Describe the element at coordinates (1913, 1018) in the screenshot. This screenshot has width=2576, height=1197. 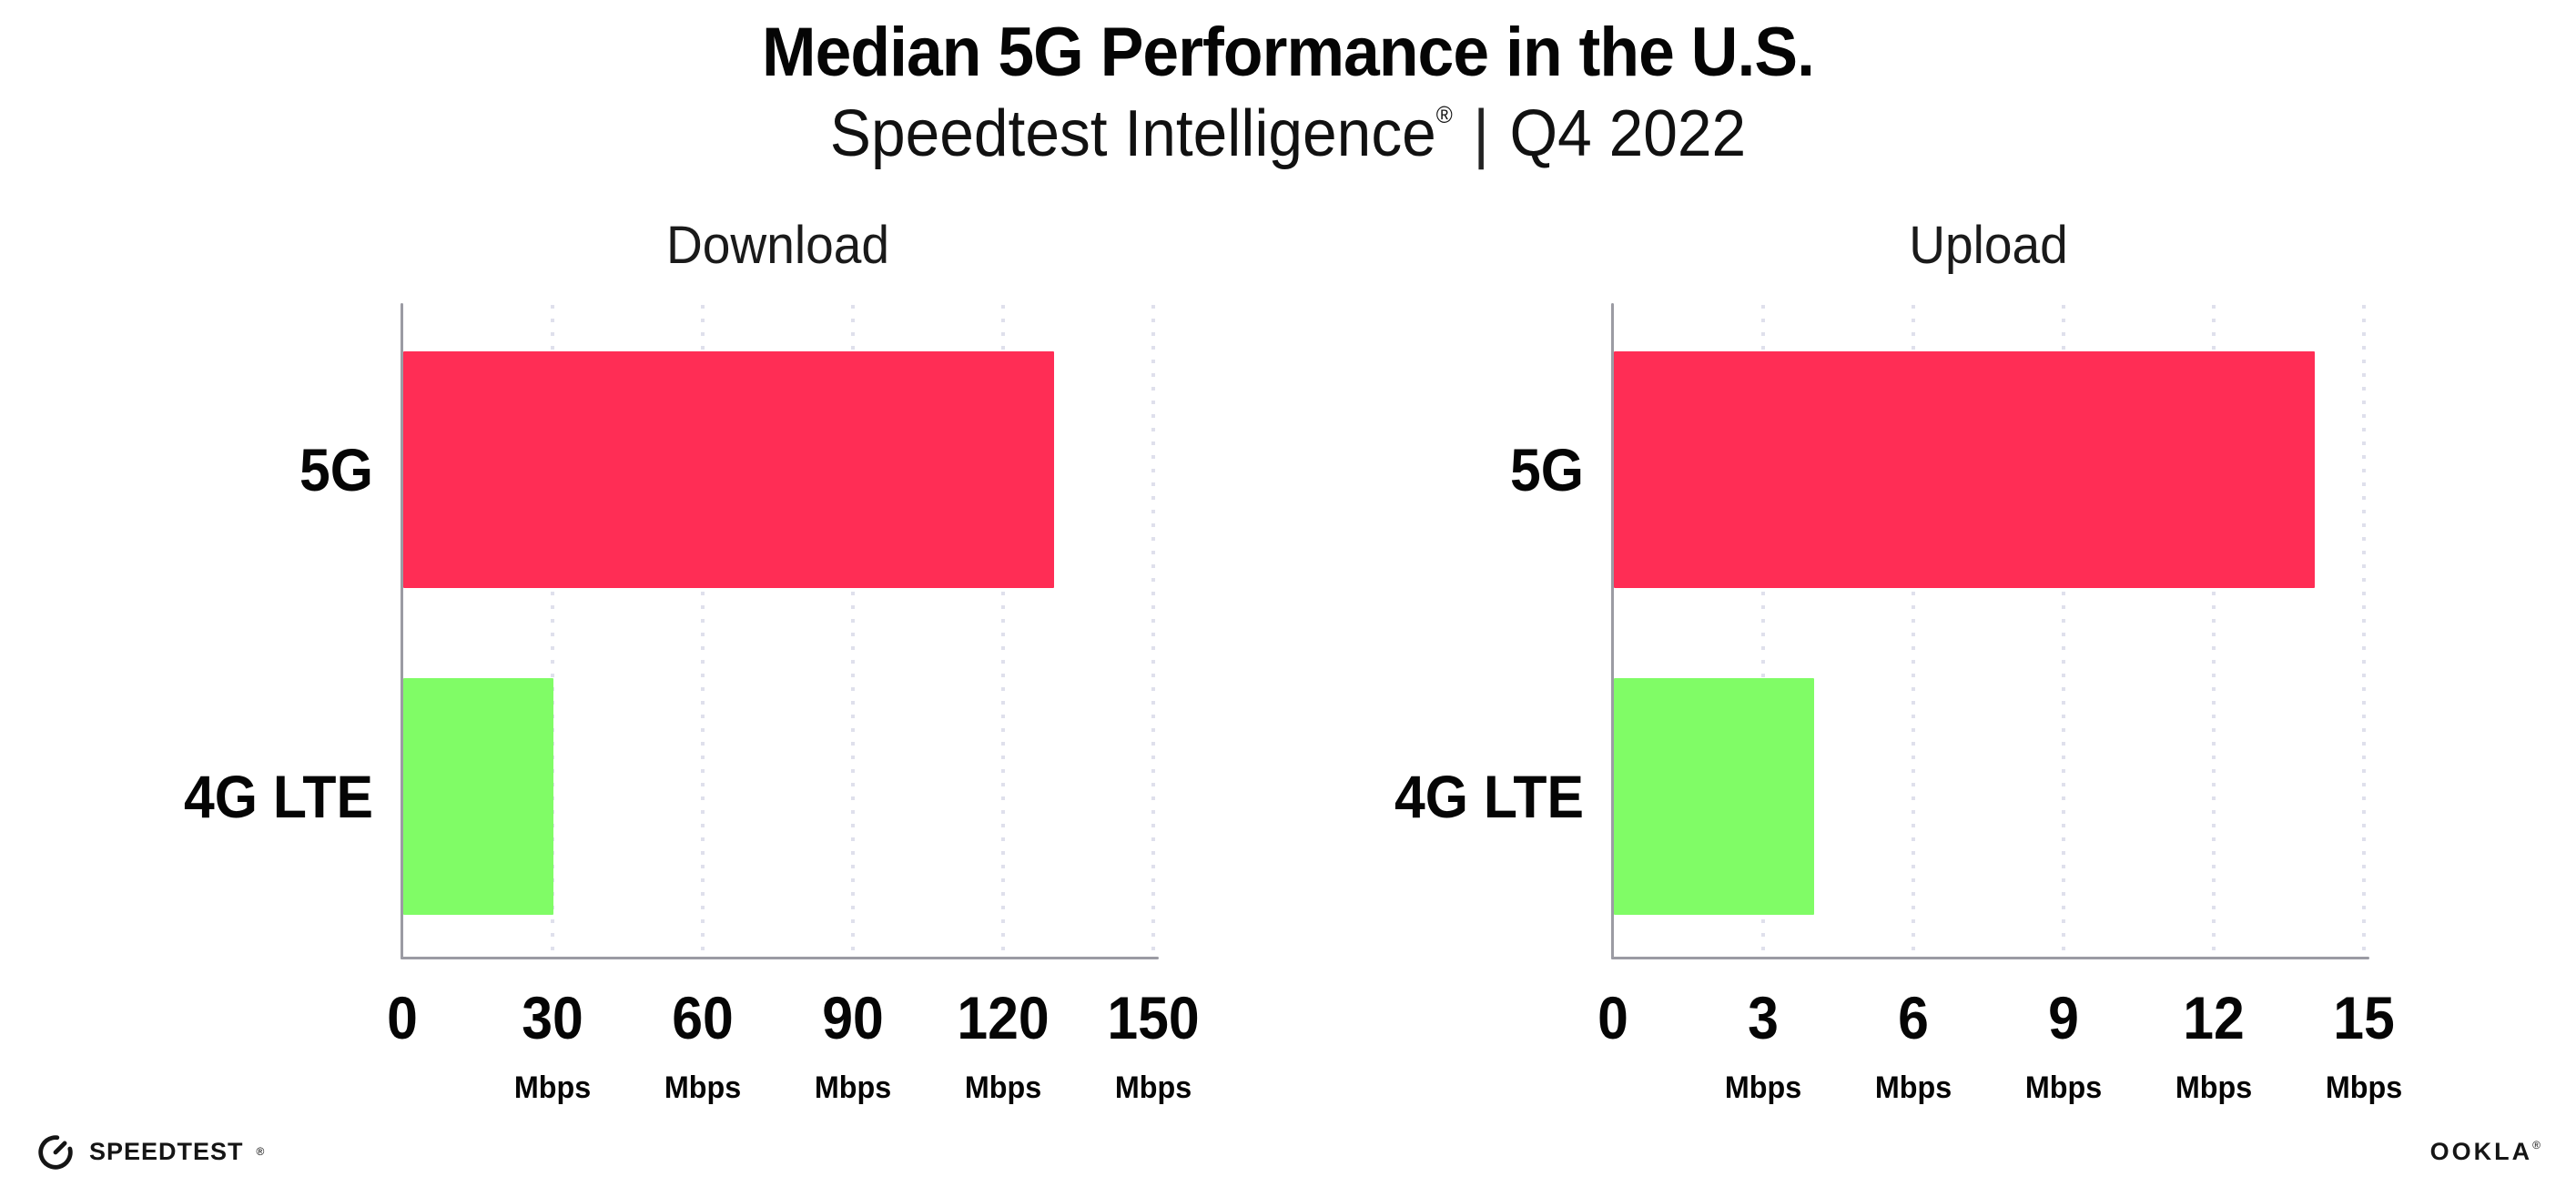
I see `tick-label: 6` at that location.